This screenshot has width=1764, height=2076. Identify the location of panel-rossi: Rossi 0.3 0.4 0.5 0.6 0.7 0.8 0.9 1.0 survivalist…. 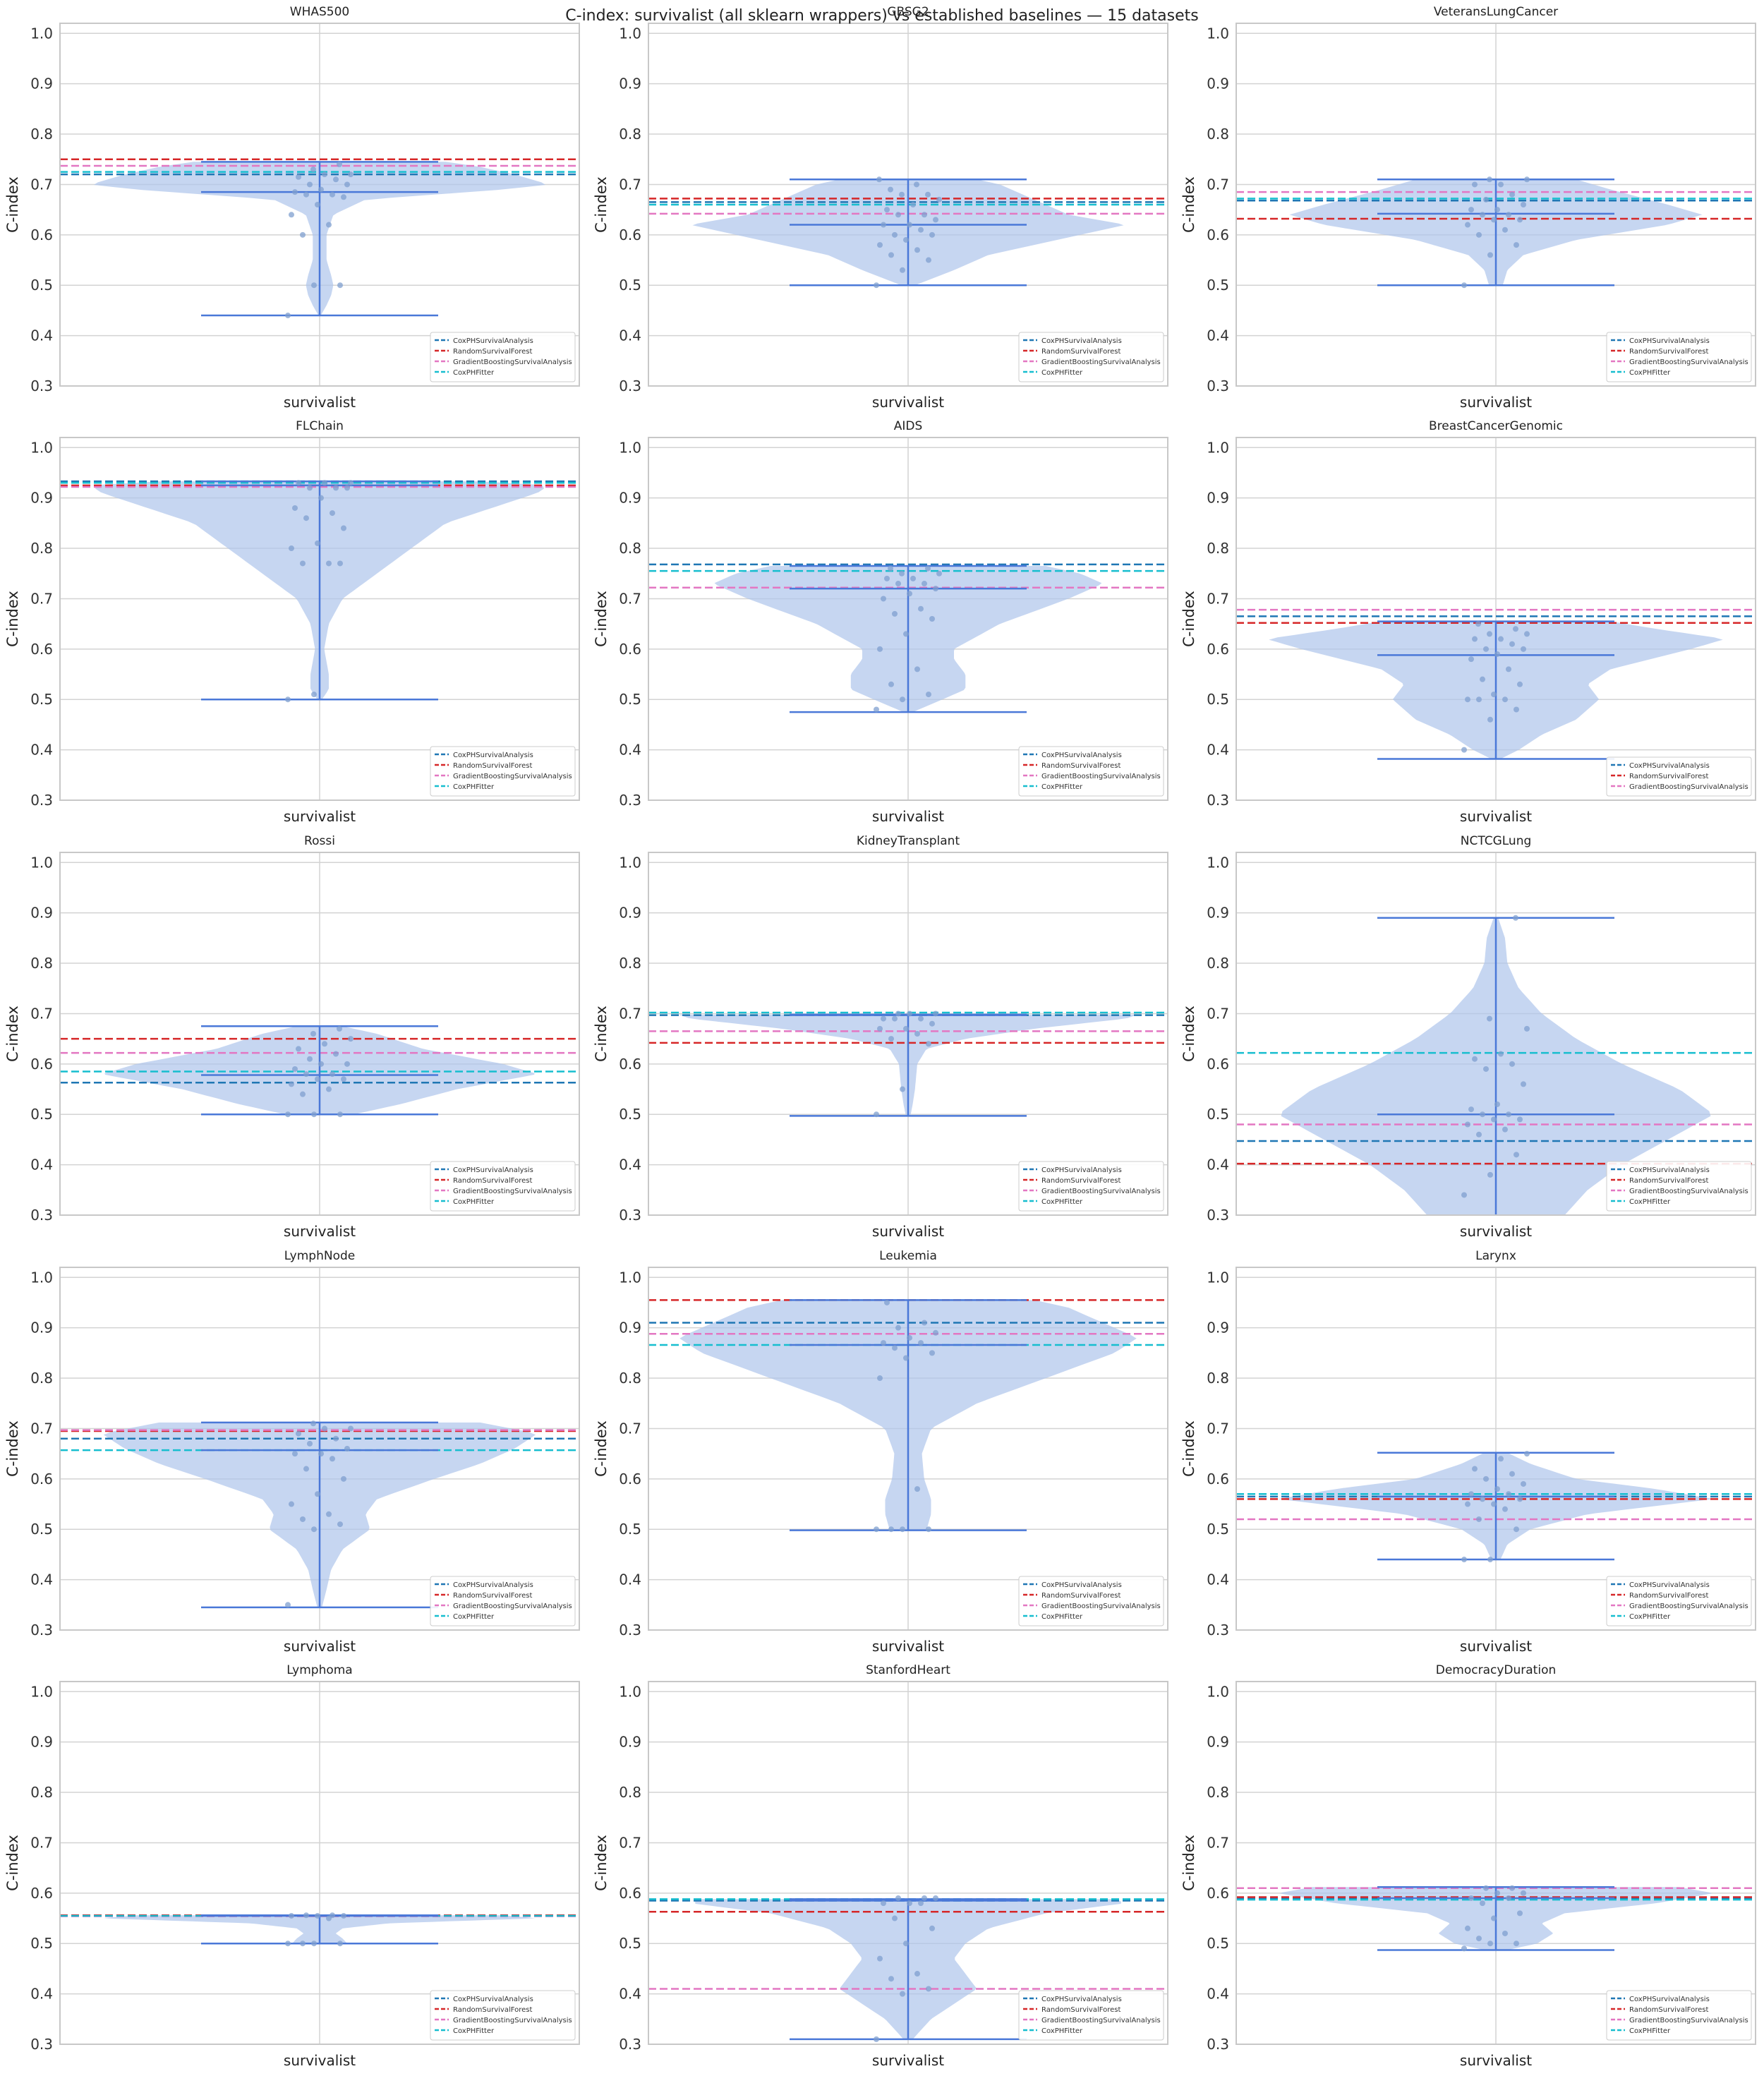
(292, 1037).